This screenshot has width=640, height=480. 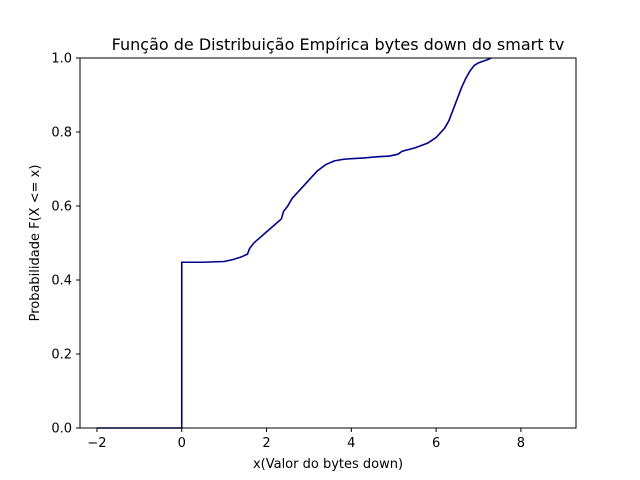 What do you see at coordinates (61, 355) in the screenshot?
I see `y-tick-label: 0.2` at bounding box center [61, 355].